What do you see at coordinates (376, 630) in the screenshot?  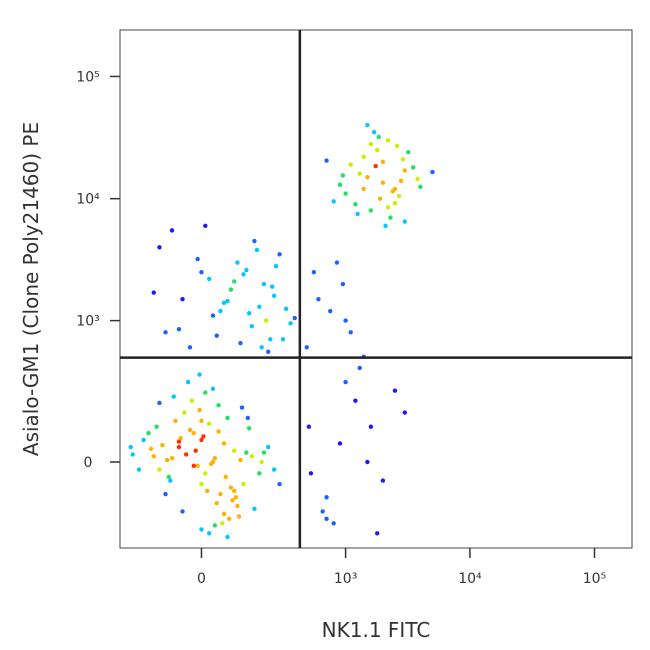 I see `x-axis-label: NK1.1 FITC` at bounding box center [376, 630].